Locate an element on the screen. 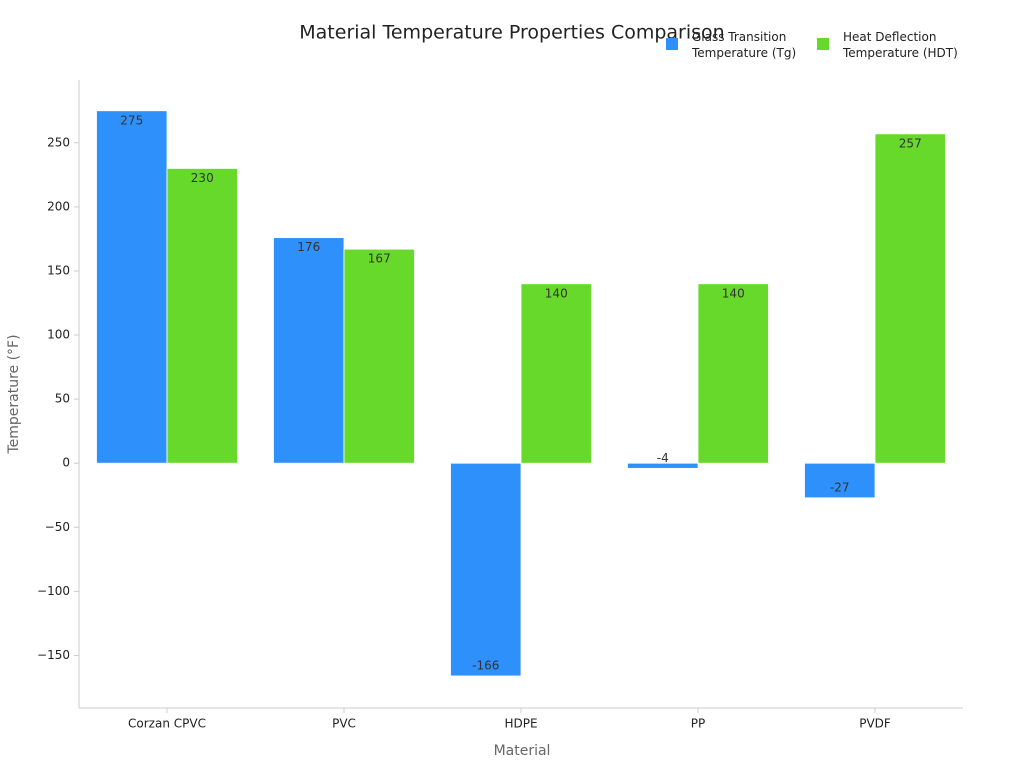 This screenshot has width=1024, height=768. y-tick-label: −50 is located at coordinates (57, 527).